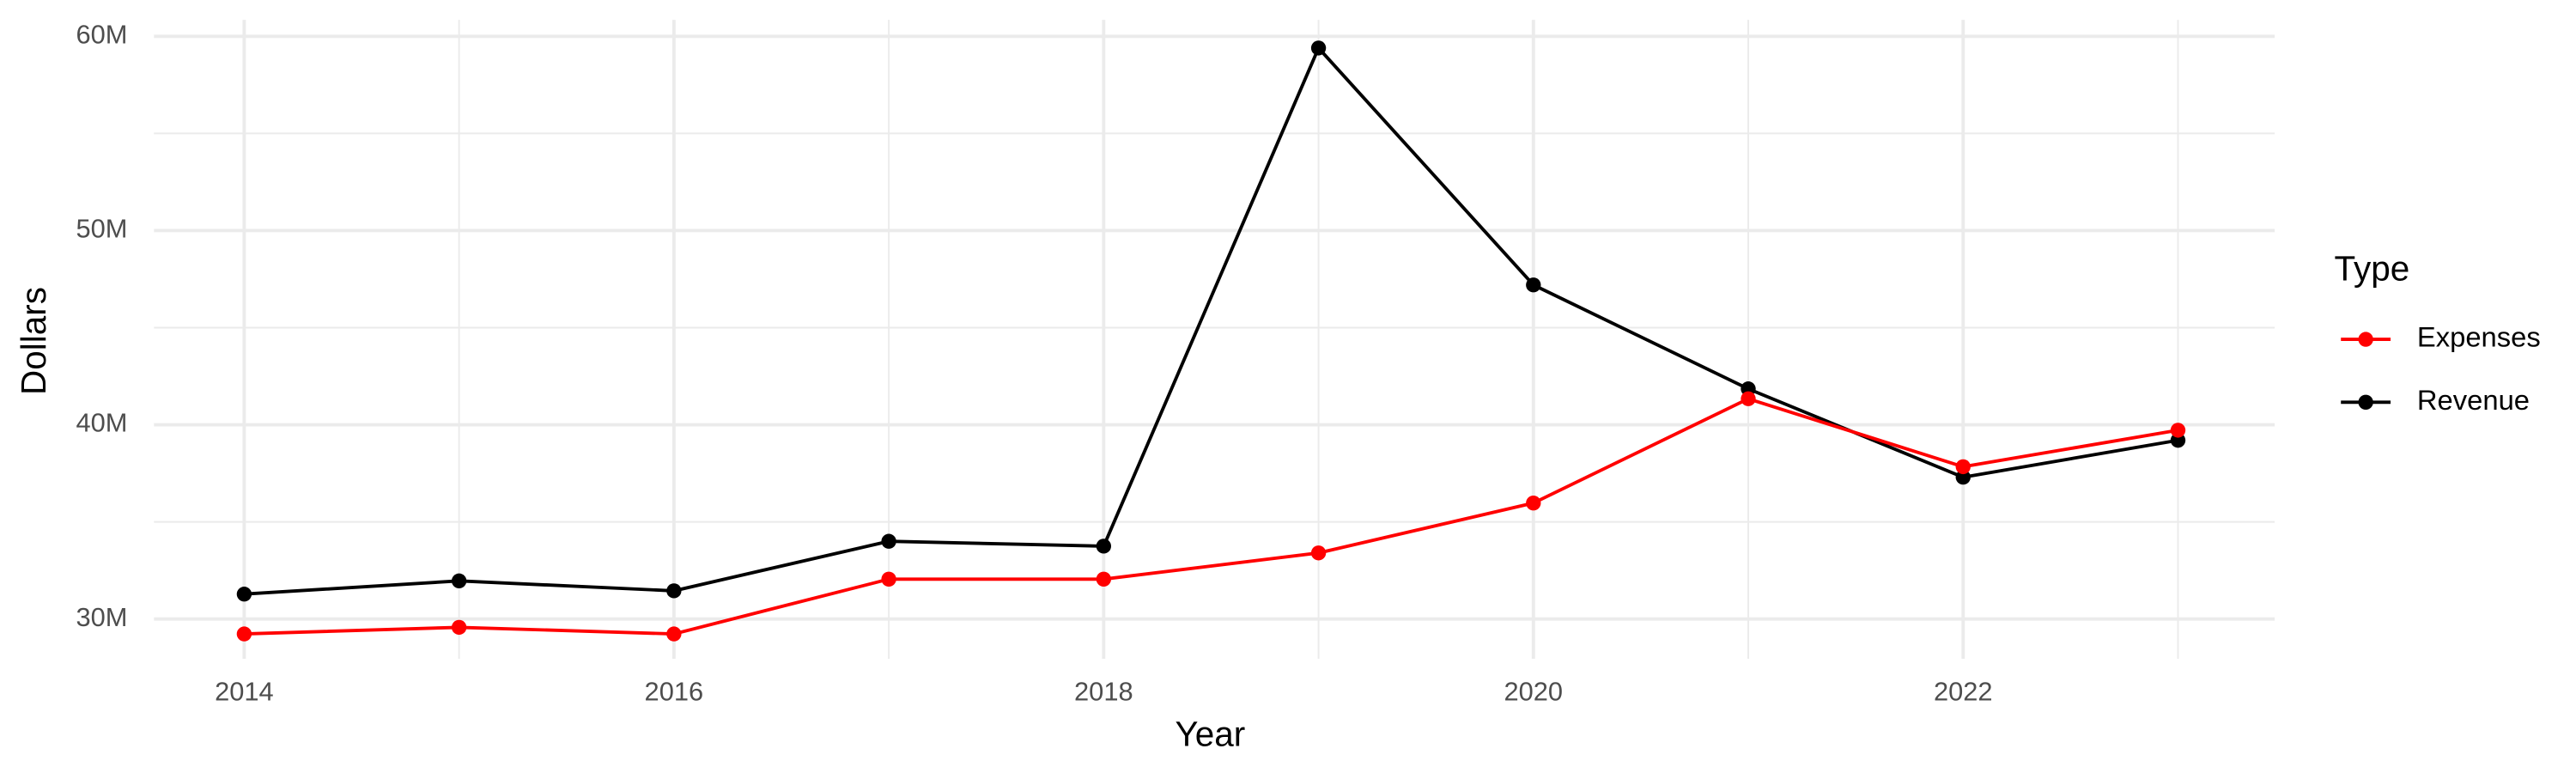  I want to click on y-tick-label: 30M, so click(101, 617).